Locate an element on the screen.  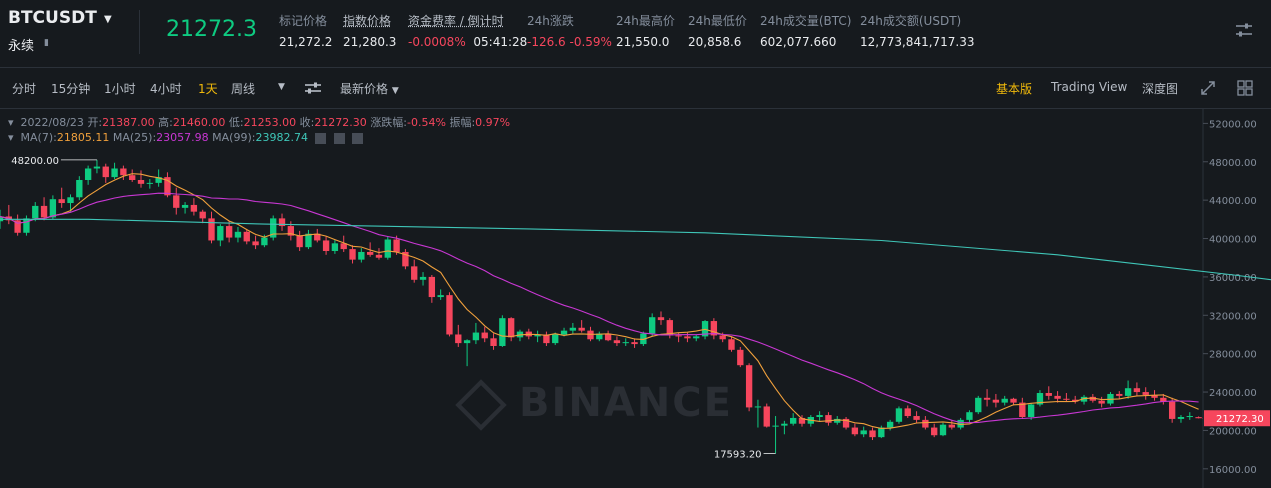
view-tradingview: Trading View is located at coordinates (1089, 87).